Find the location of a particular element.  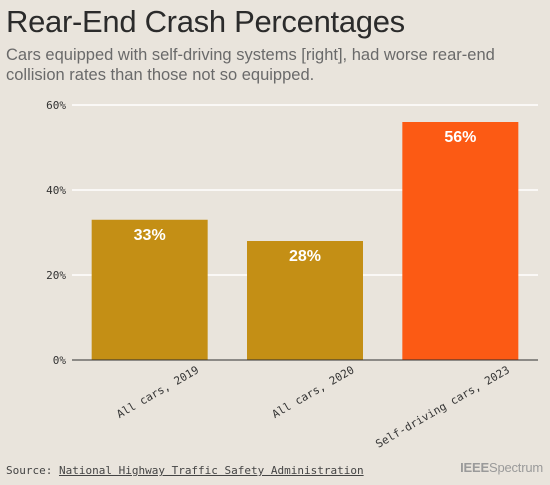

brand-spectrum: Spectrum is located at coordinates (515, 467).